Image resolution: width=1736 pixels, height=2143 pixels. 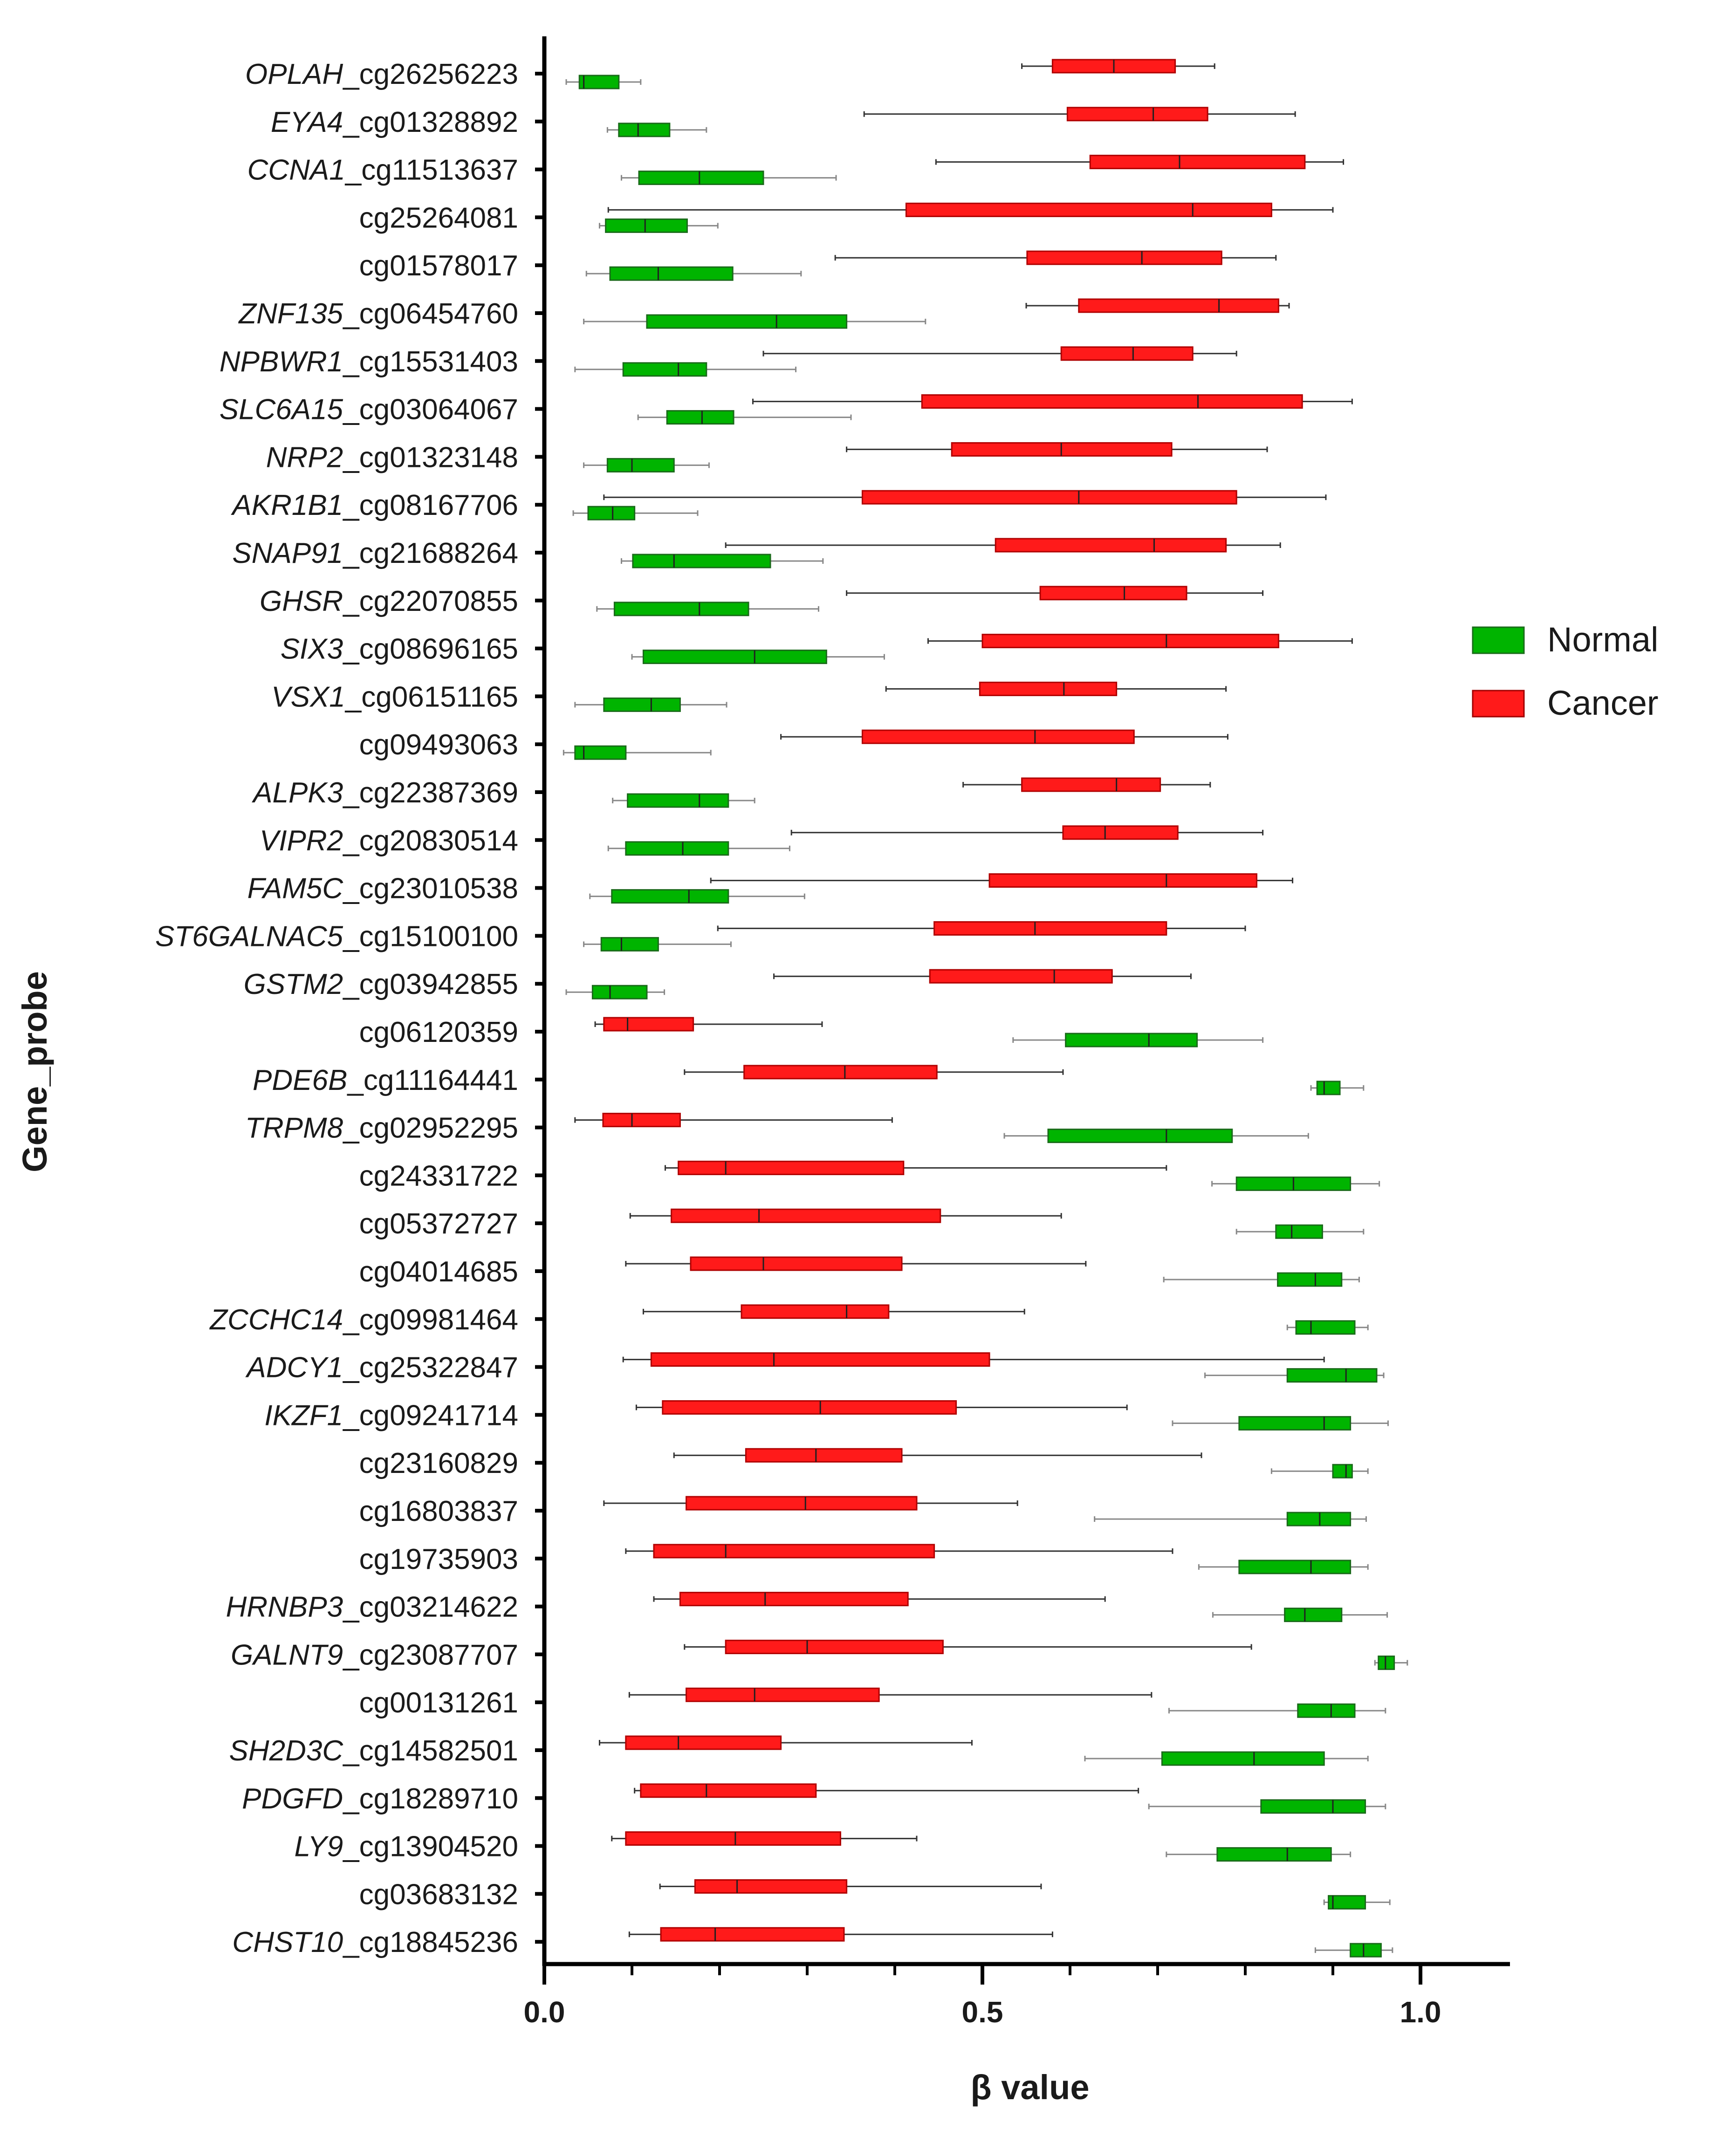 I want to click on probe-id: _cg03214622, so click(x=430, y=1607).